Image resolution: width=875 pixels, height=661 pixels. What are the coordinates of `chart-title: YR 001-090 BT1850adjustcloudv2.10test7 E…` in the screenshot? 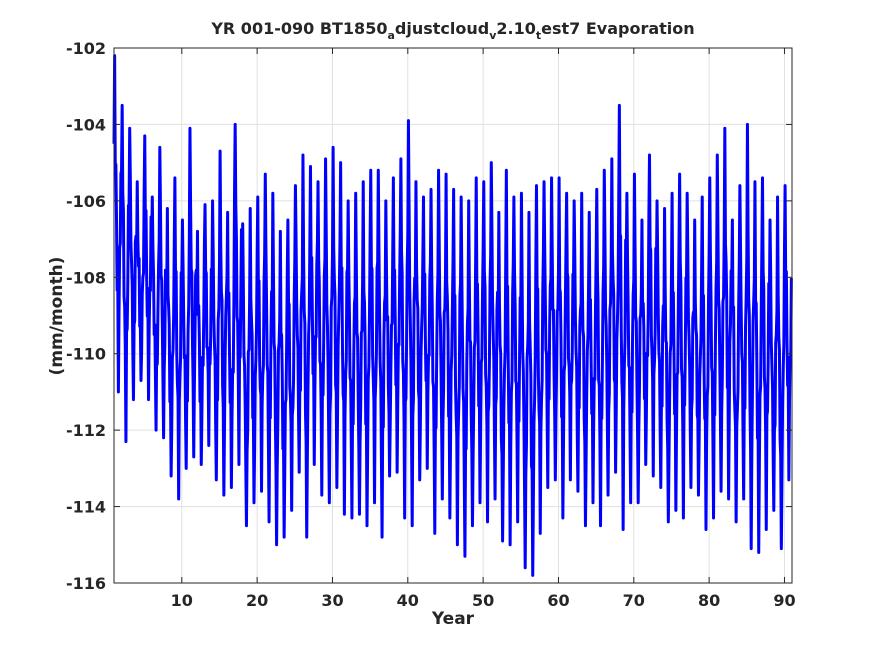 It's located at (452, 30).